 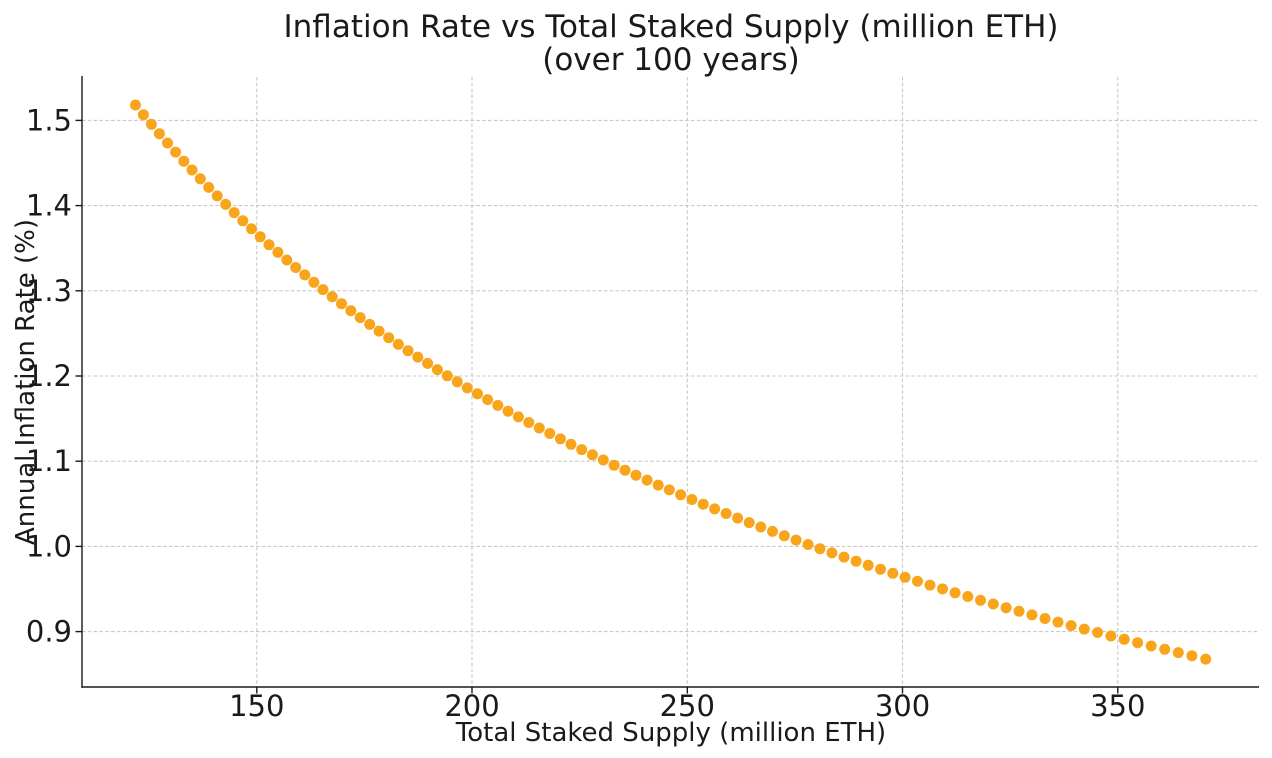 I want to click on x-tick-label: 350, so click(x=1117, y=706).